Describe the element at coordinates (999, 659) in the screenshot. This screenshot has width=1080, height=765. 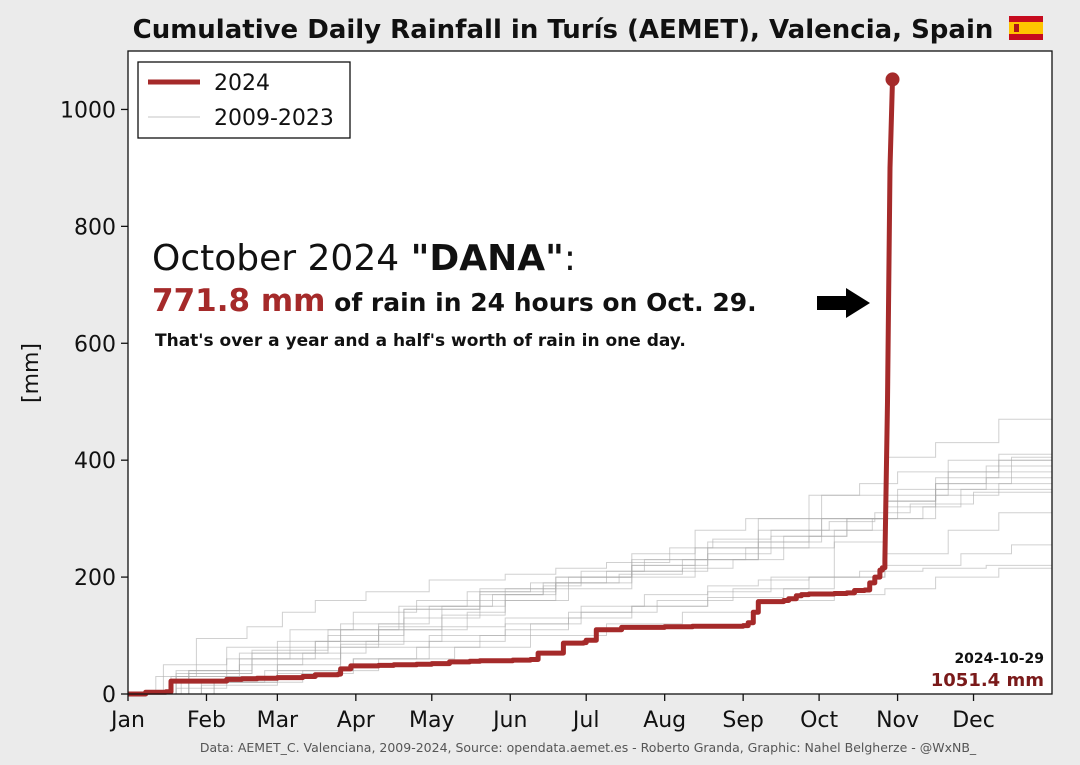
I see `endpoint-date: 2024-10-29` at that location.